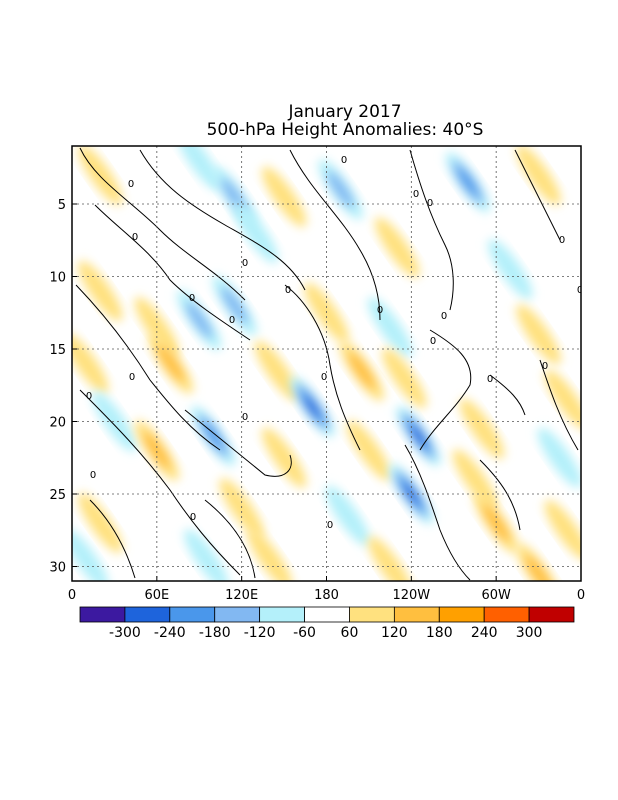  I want to click on colorbar-label: -180, so click(215, 633).